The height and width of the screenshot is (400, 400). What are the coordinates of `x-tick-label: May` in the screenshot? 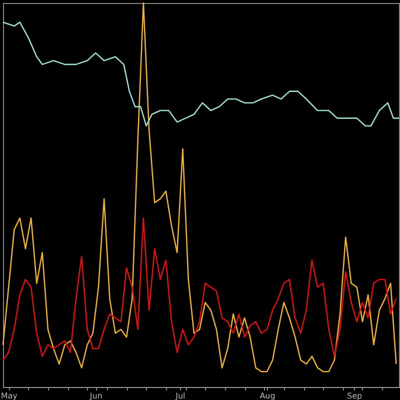 It's located at (9, 396).